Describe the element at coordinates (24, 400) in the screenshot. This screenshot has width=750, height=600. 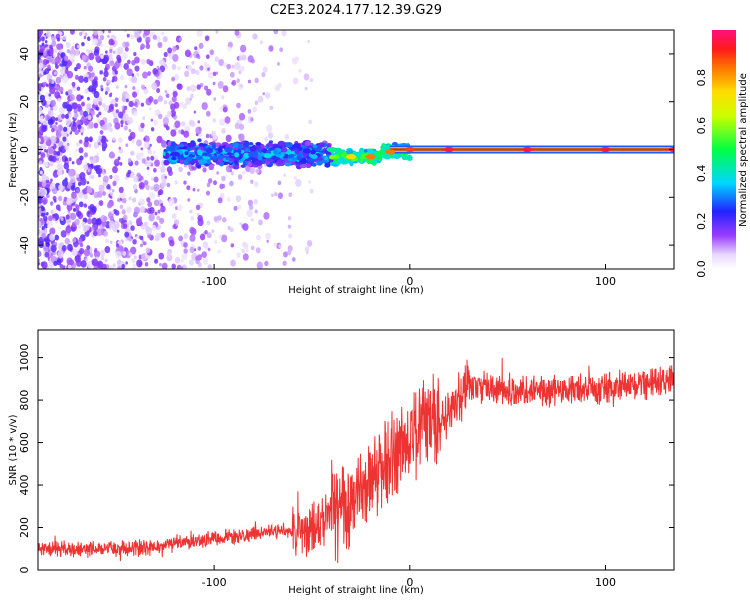
I see `y-tick-label: 800` at that location.